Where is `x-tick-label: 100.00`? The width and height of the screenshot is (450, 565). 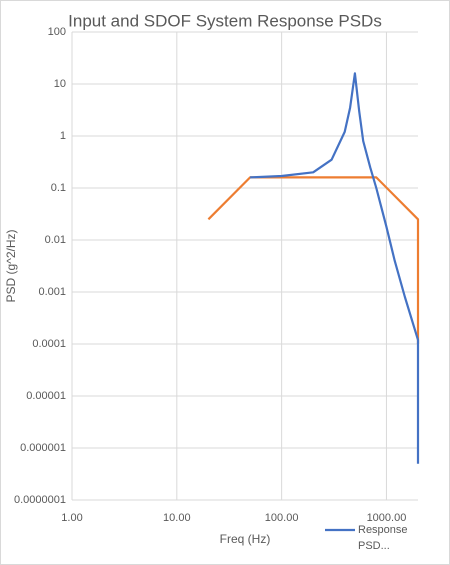 x-tick-label: 100.00 is located at coordinates (282, 518).